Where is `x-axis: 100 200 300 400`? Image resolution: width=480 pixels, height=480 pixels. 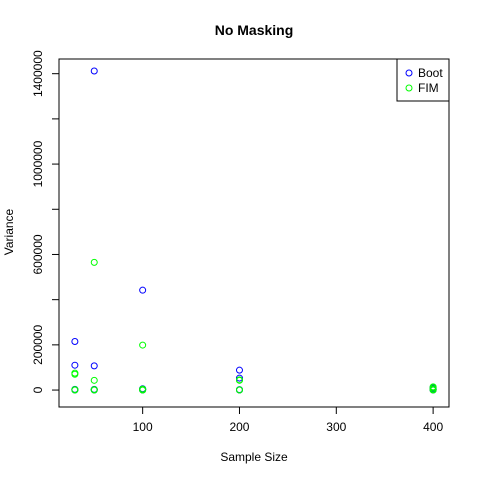 x-axis: 100 200 300 400 is located at coordinates (288, 420).